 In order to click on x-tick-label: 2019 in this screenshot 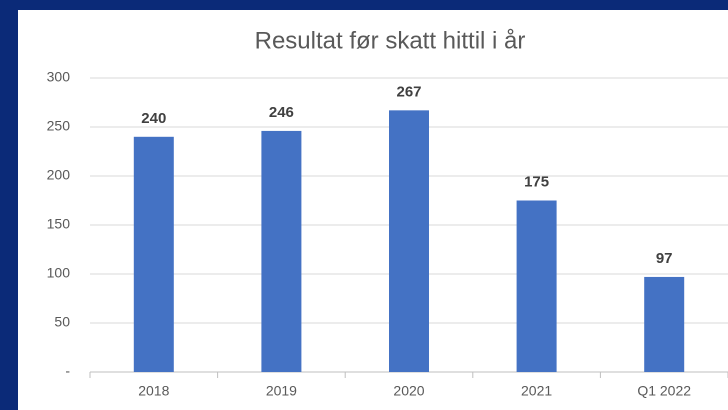, I will do `click(281, 391)`.